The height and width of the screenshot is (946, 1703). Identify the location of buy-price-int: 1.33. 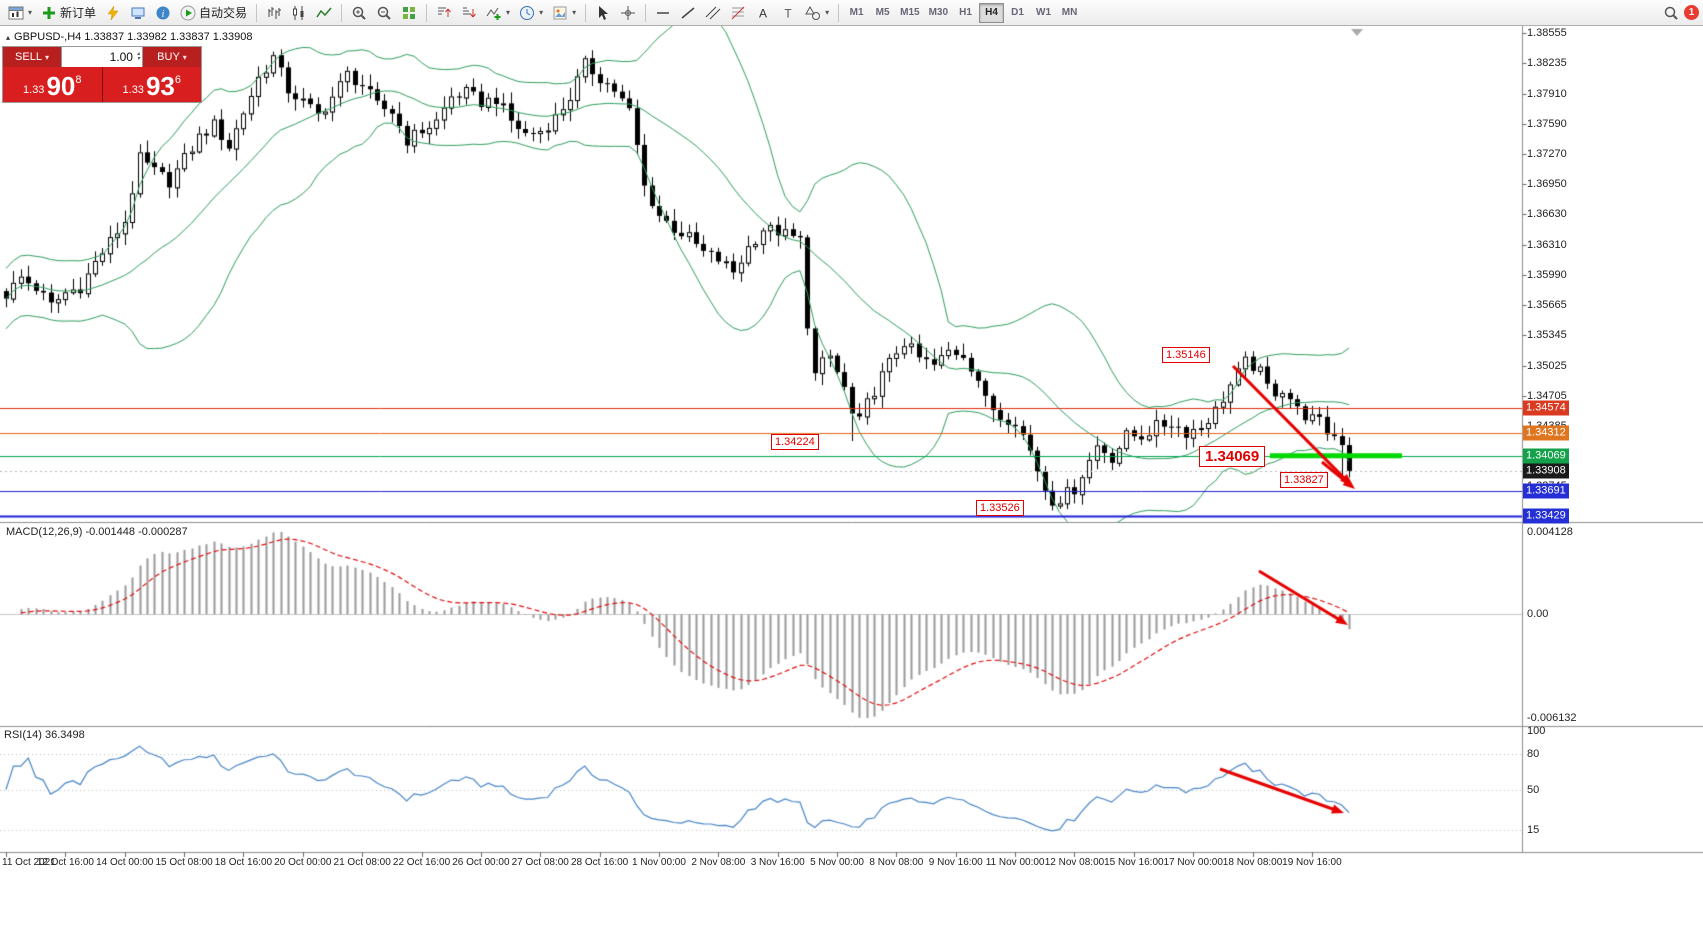
(133, 90).